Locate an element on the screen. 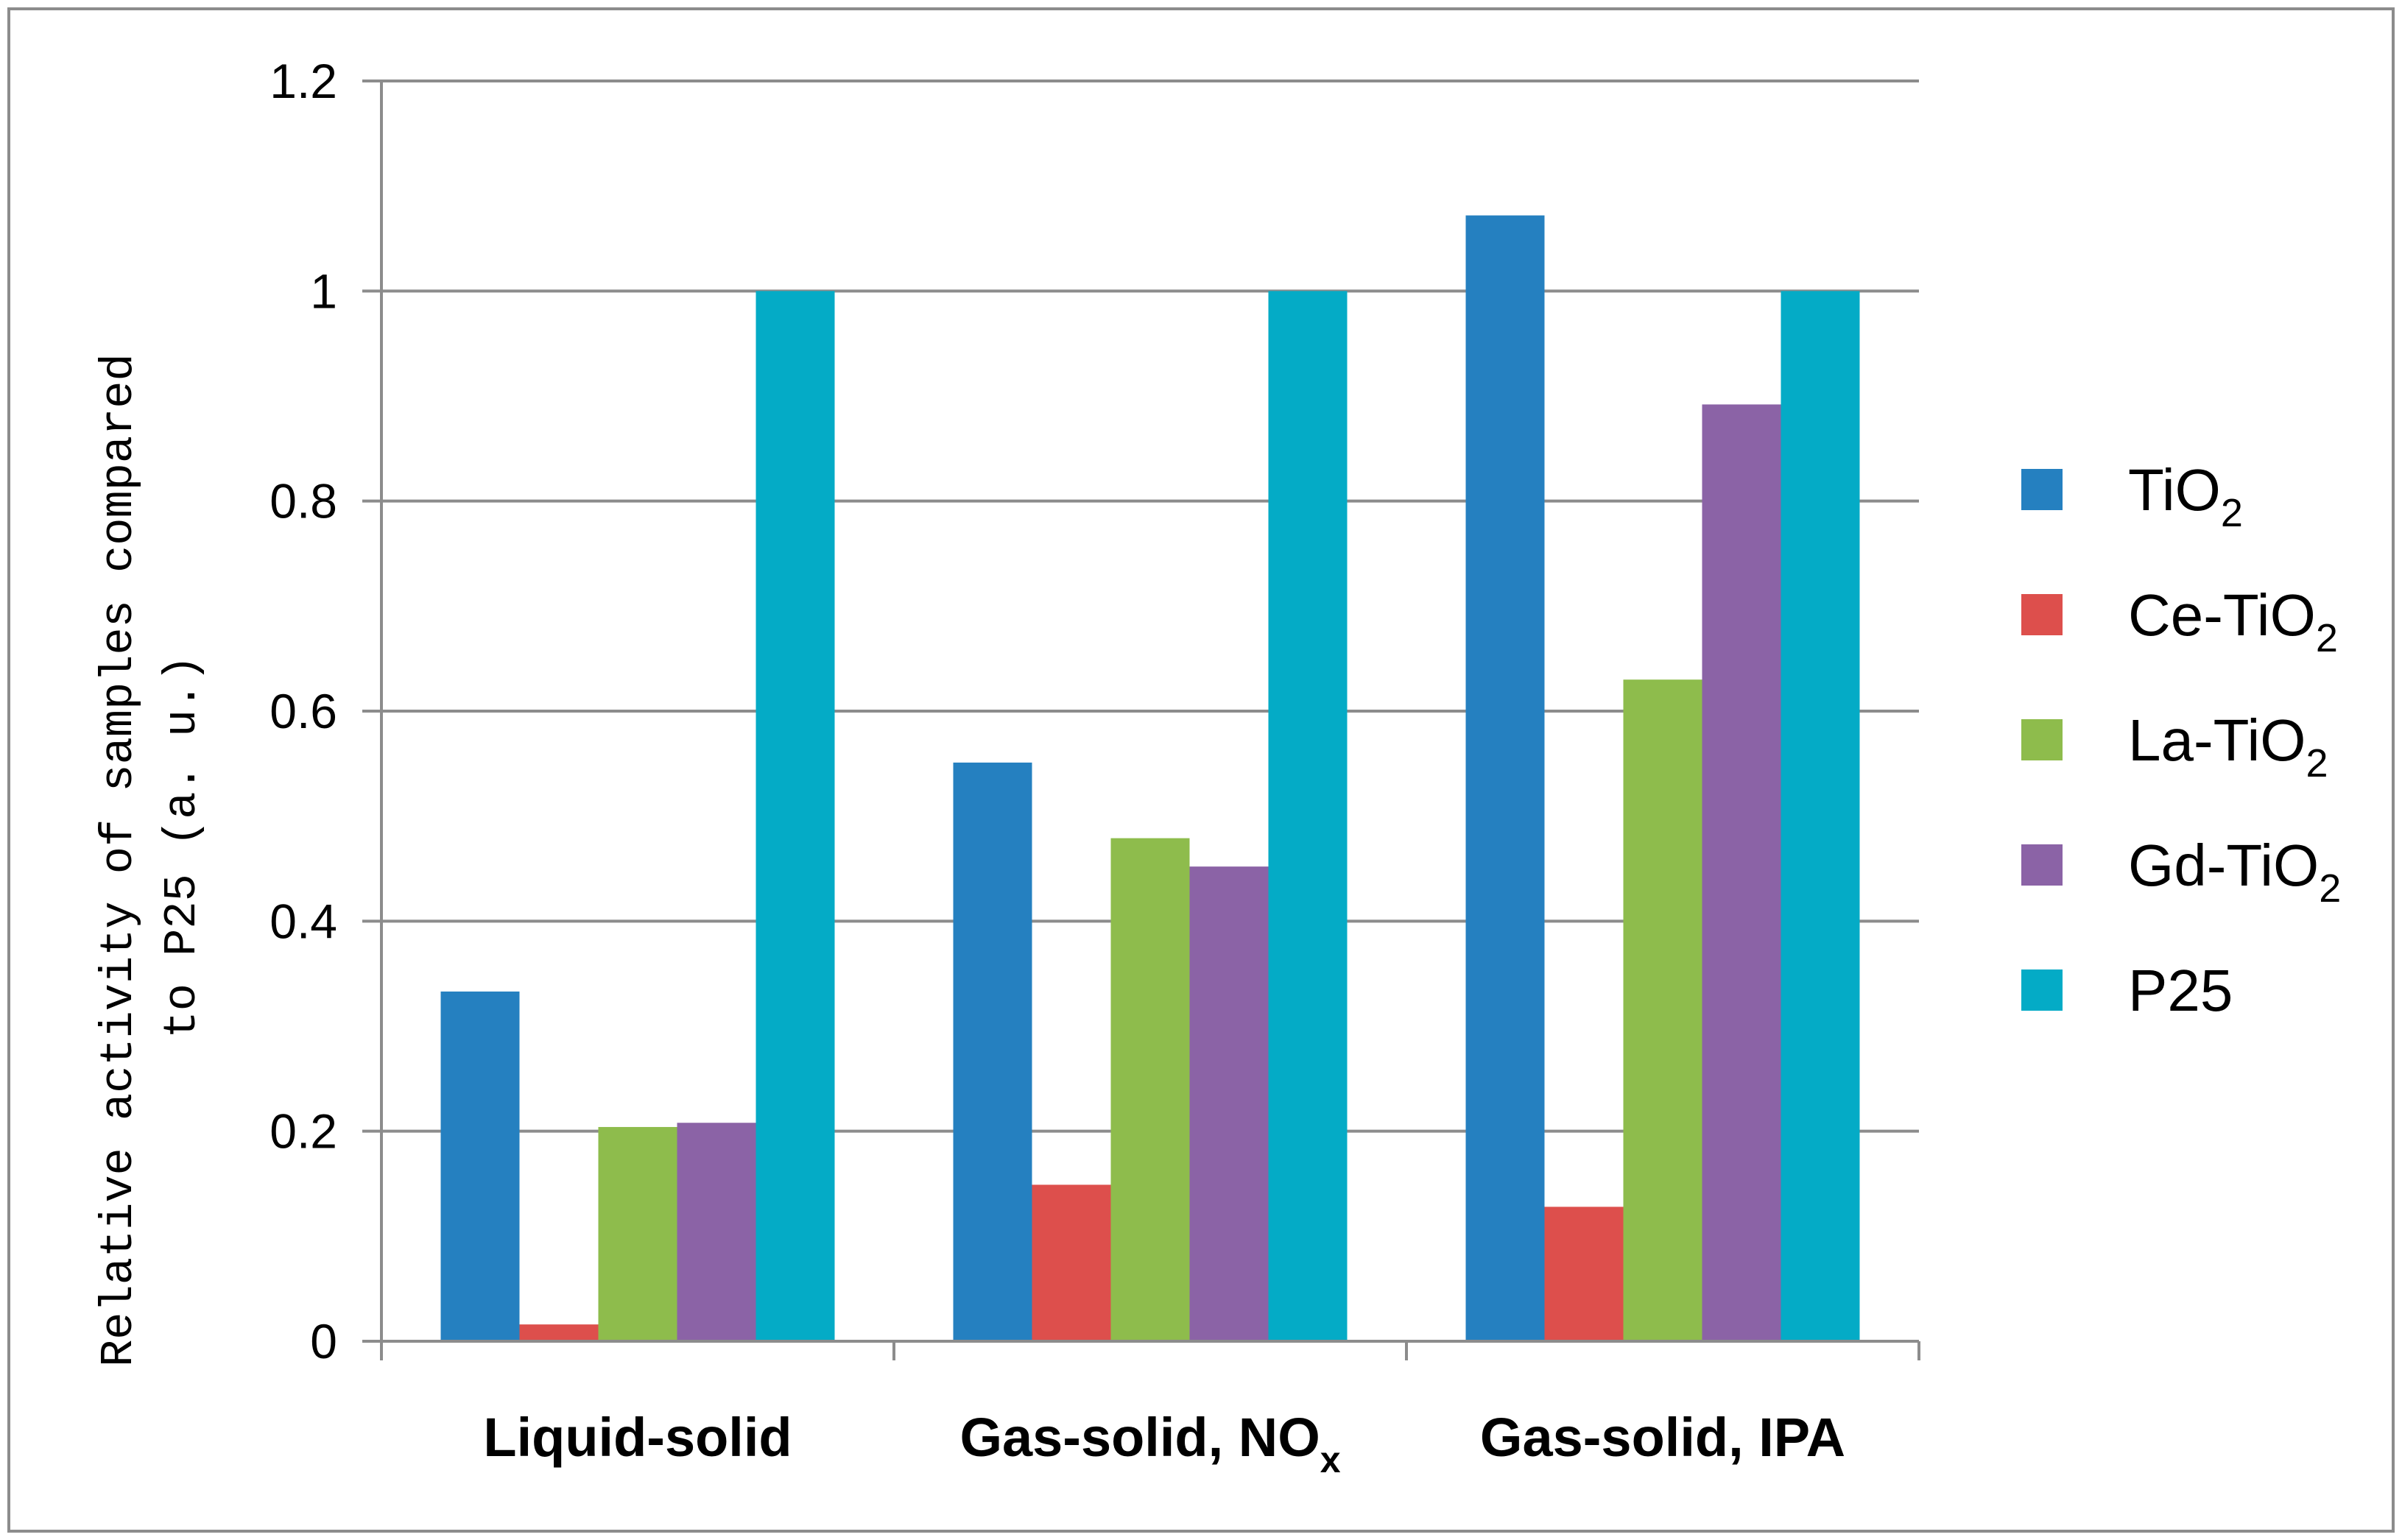 This screenshot has height=1540, width=2402. x-category-label: Liquid-solid is located at coordinates (637, 1437).